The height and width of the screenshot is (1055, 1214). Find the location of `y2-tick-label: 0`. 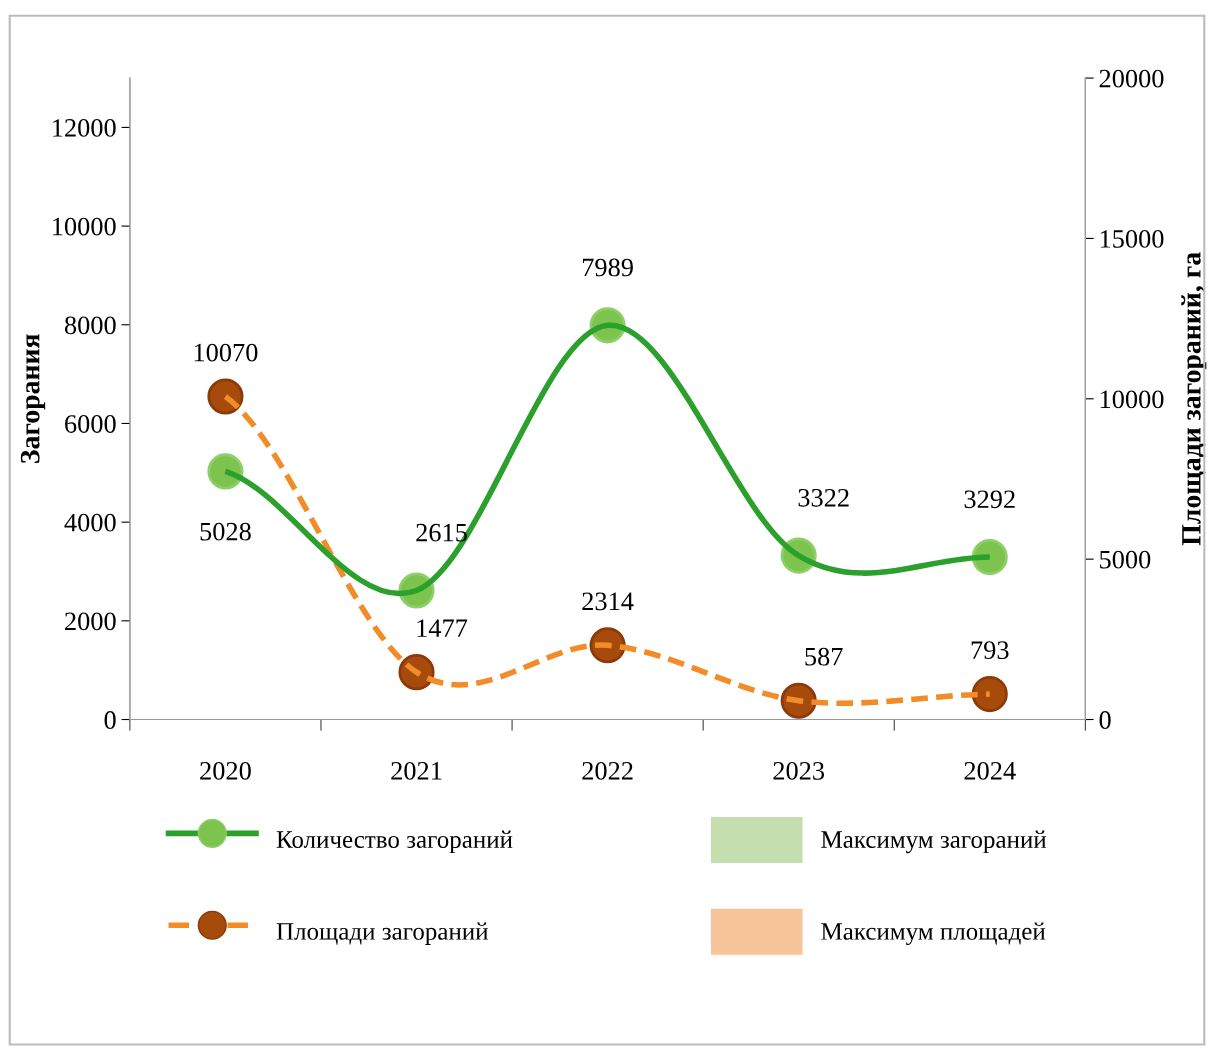

y2-tick-label: 0 is located at coordinates (1105, 720).